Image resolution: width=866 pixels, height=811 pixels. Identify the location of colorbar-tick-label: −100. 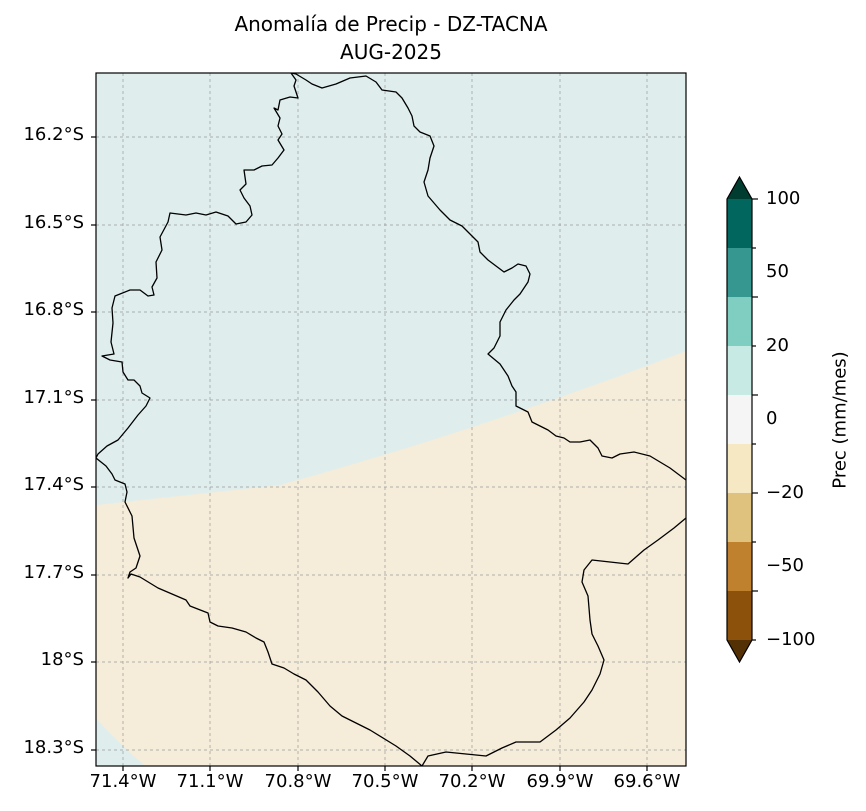
(791, 639).